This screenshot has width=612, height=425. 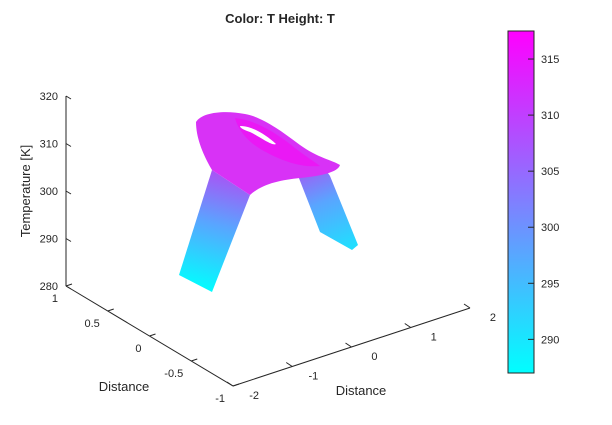 I want to click on colorbar-gradient, so click(x=521, y=202).